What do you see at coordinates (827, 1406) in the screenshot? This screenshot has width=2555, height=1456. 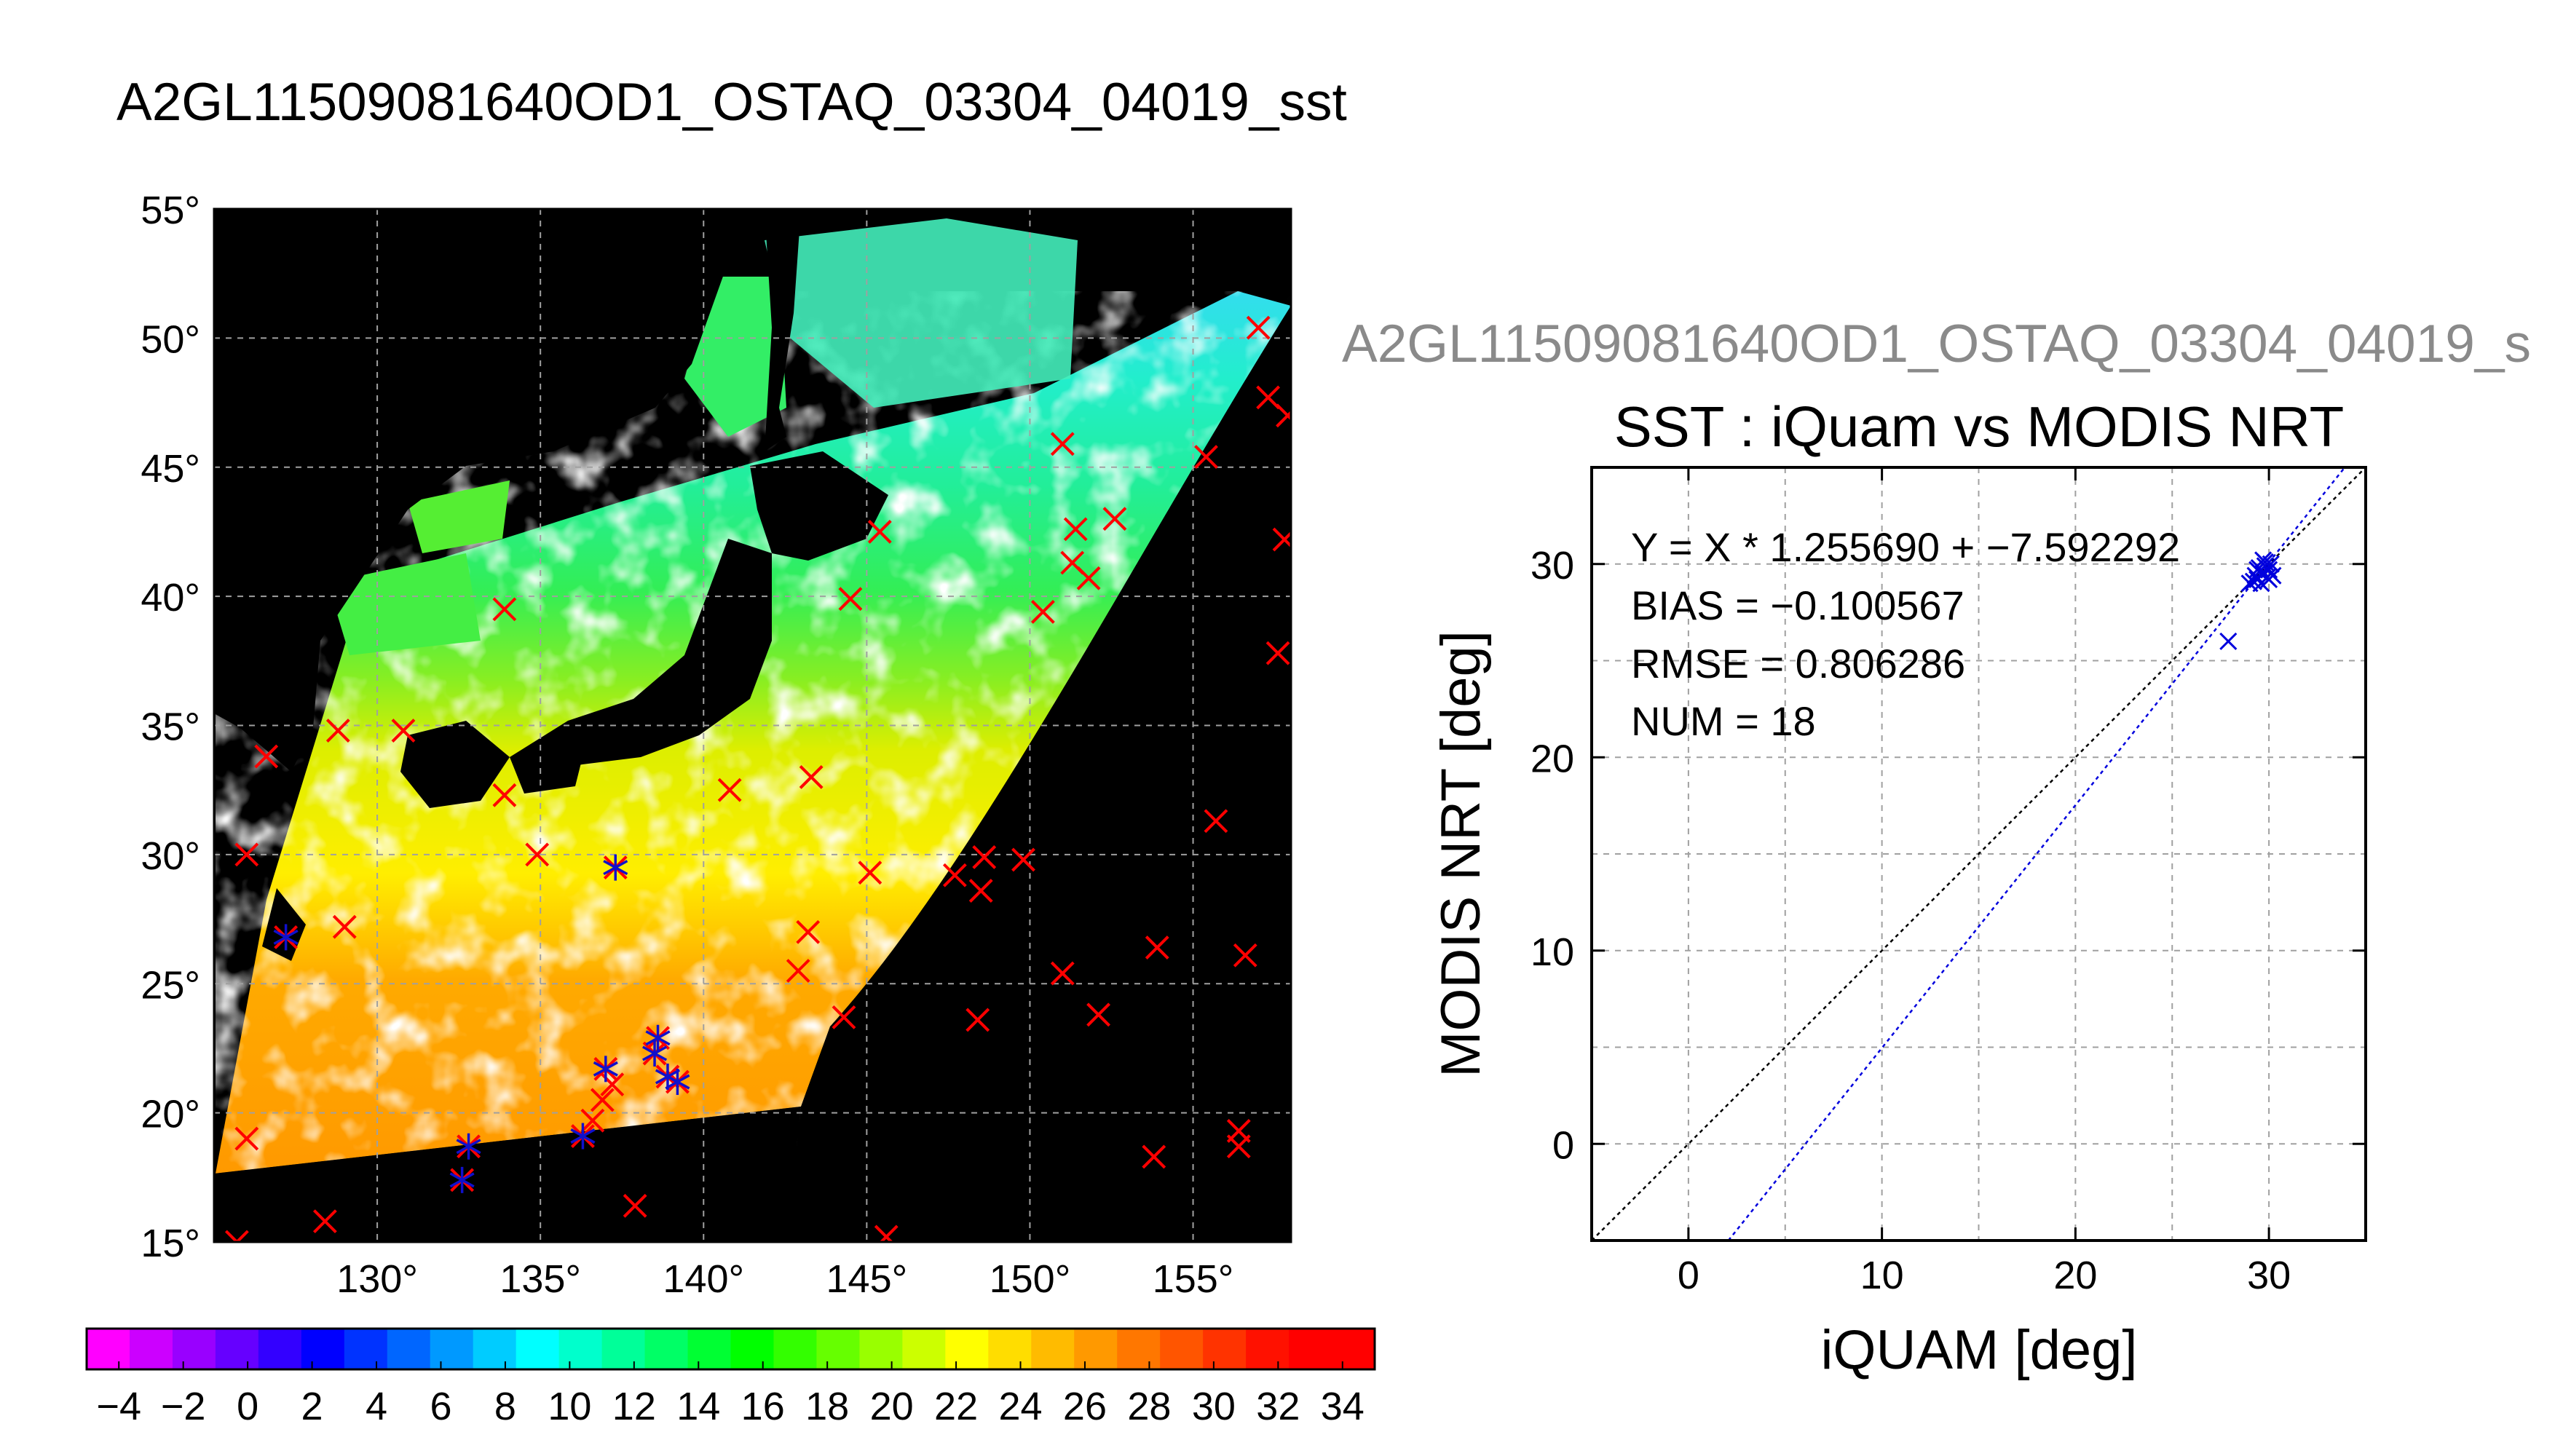 I see `colorbar-tick-label: 18` at bounding box center [827, 1406].